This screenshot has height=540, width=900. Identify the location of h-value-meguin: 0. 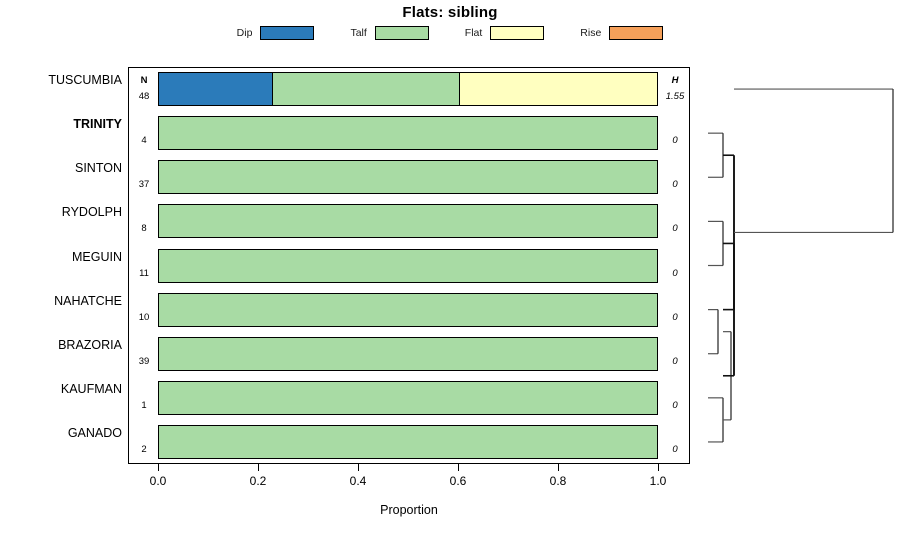
(675, 273).